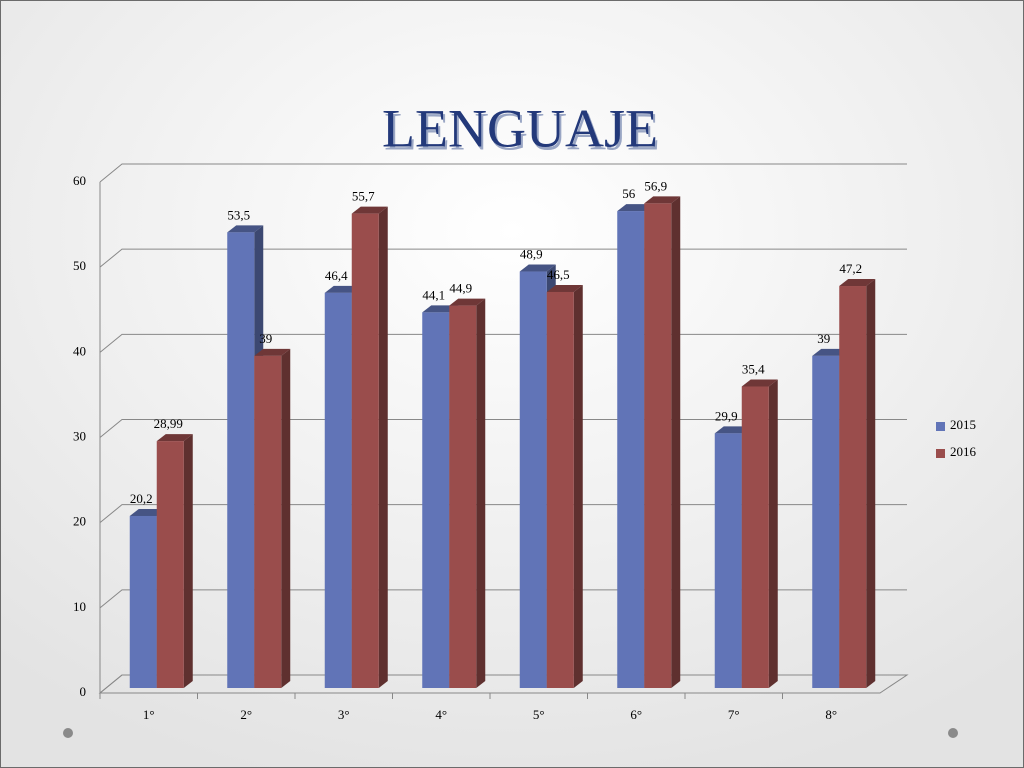 The height and width of the screenshot is (768, 1024). What do you see at coordinates (238, 214) in the screenshot?
I see `data-label: 53,5` at bounding box center [238, 214].